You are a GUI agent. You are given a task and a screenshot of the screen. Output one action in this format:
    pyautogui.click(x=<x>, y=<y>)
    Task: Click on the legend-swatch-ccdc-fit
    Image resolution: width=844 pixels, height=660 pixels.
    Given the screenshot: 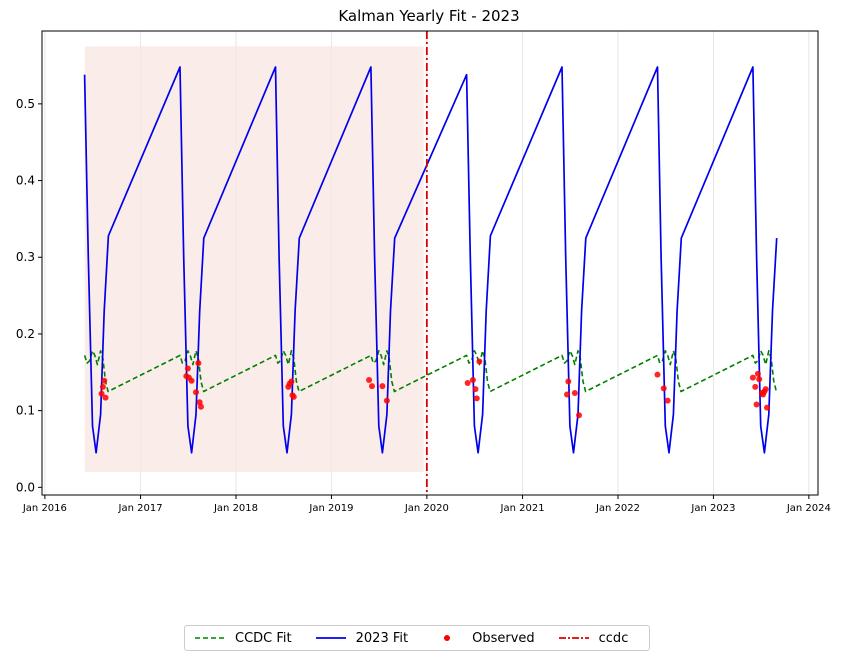 What is the action you would take?
    pyautogui.click(x=210, y=638)
    